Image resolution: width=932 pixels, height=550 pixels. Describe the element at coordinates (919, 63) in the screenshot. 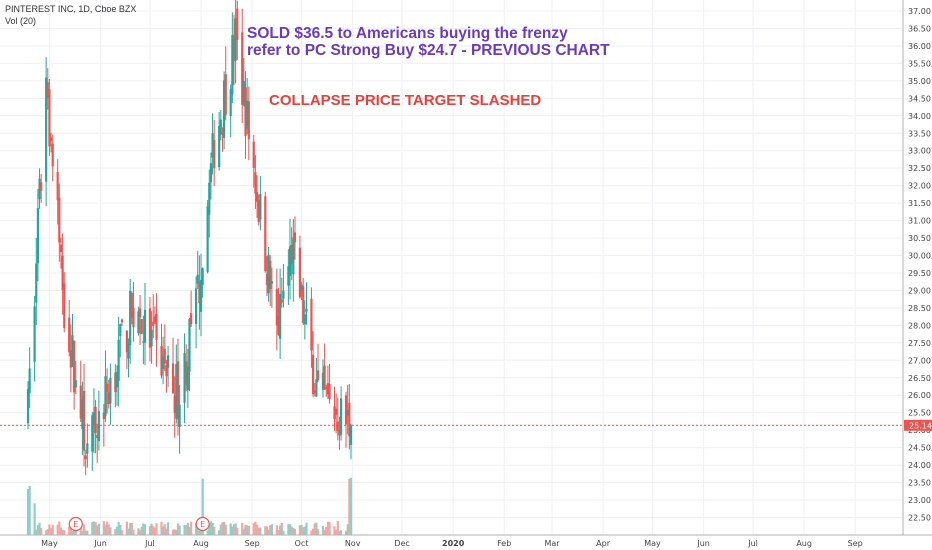

I see `y-tick-label: 35.50` at that location.